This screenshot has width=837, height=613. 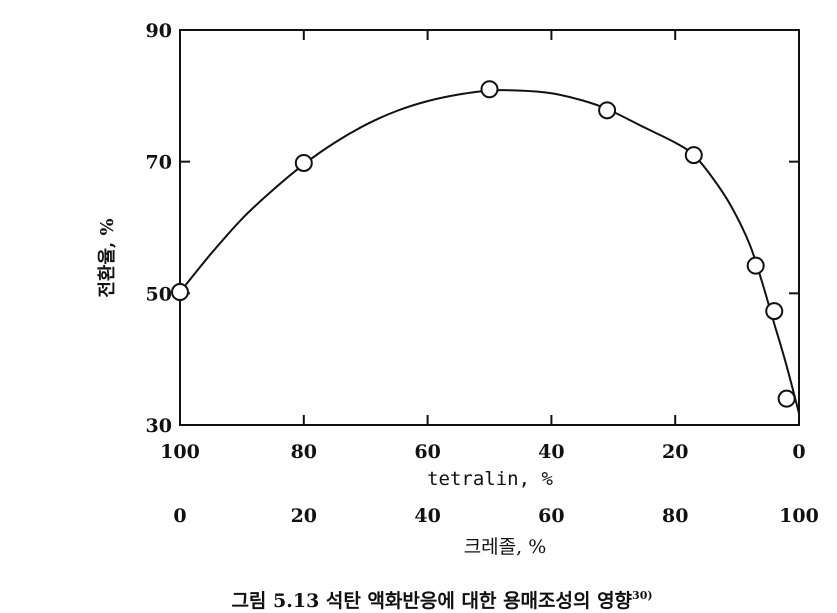 I want to click on x-tick-label-cresol: 0, so click(x=179, y=516).